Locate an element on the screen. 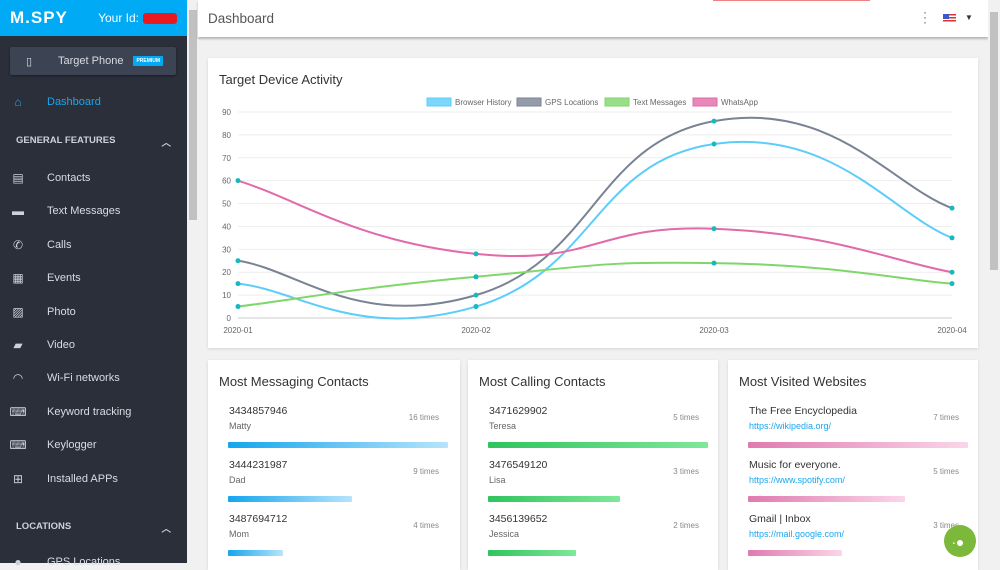 The width and height of the screenshot is (1000, 570). image-icon: ▨ is located at coordinates (18, 311).